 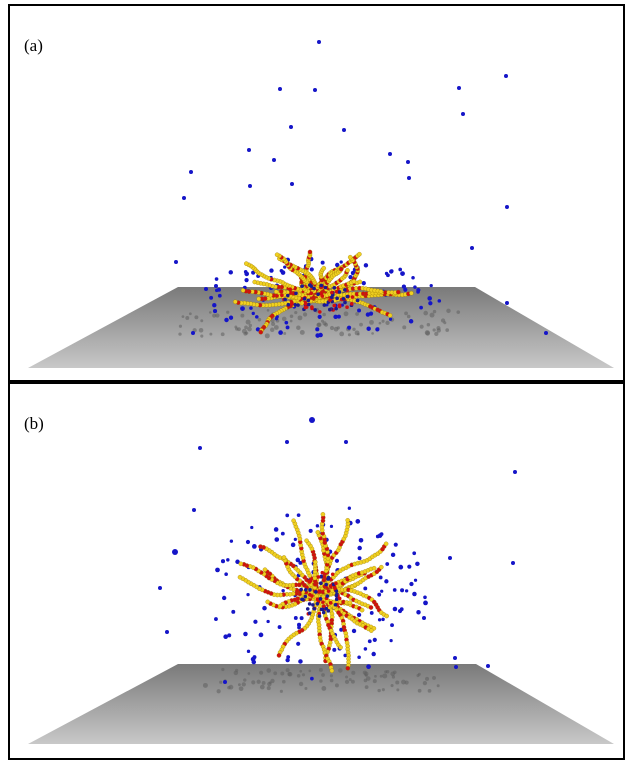 I want to click on panel-label-a: (a), so click(x=33, y=45).